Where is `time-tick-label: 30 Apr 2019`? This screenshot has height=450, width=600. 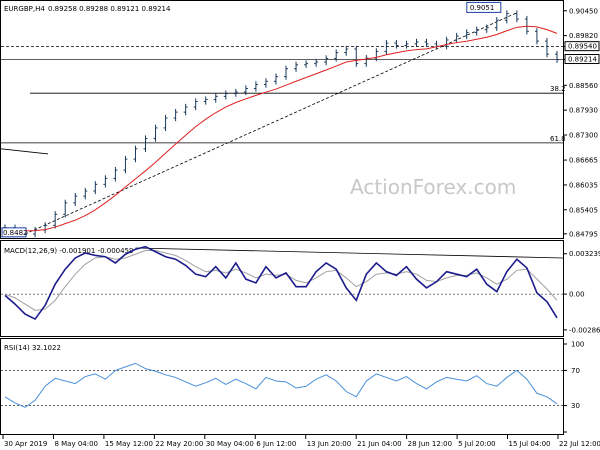 time-tick-label: 30 Apr 2019 is located at coordinates (25, 444).